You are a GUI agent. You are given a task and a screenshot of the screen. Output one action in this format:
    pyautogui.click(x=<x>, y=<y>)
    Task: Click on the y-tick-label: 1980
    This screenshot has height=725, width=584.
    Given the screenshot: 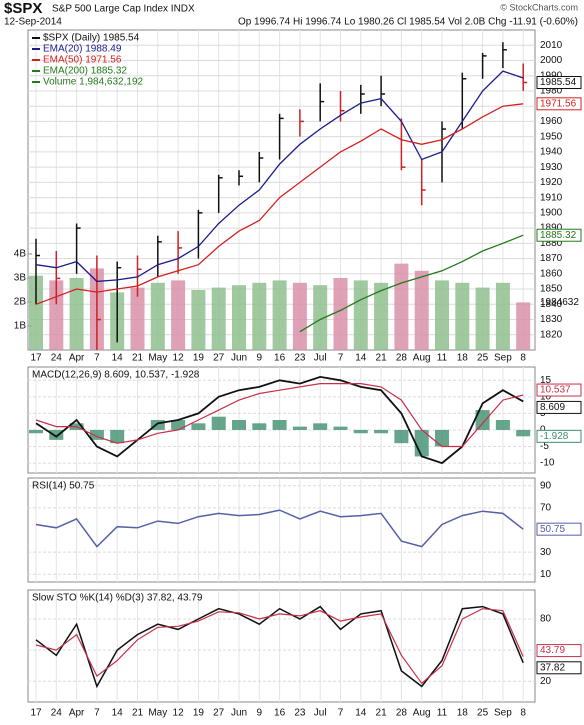 What is the action you would take?
    pyautogui.click(x=551, y=91)
    